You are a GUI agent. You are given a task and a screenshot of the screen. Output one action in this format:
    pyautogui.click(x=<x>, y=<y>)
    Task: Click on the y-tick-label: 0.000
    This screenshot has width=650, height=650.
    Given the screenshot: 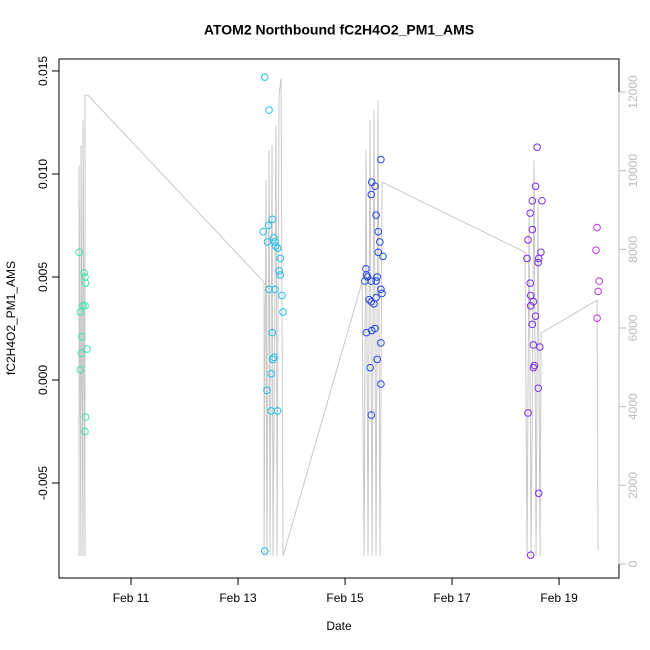 What is the action you would take?
    pyautogui.click(x=43, y=380)
    